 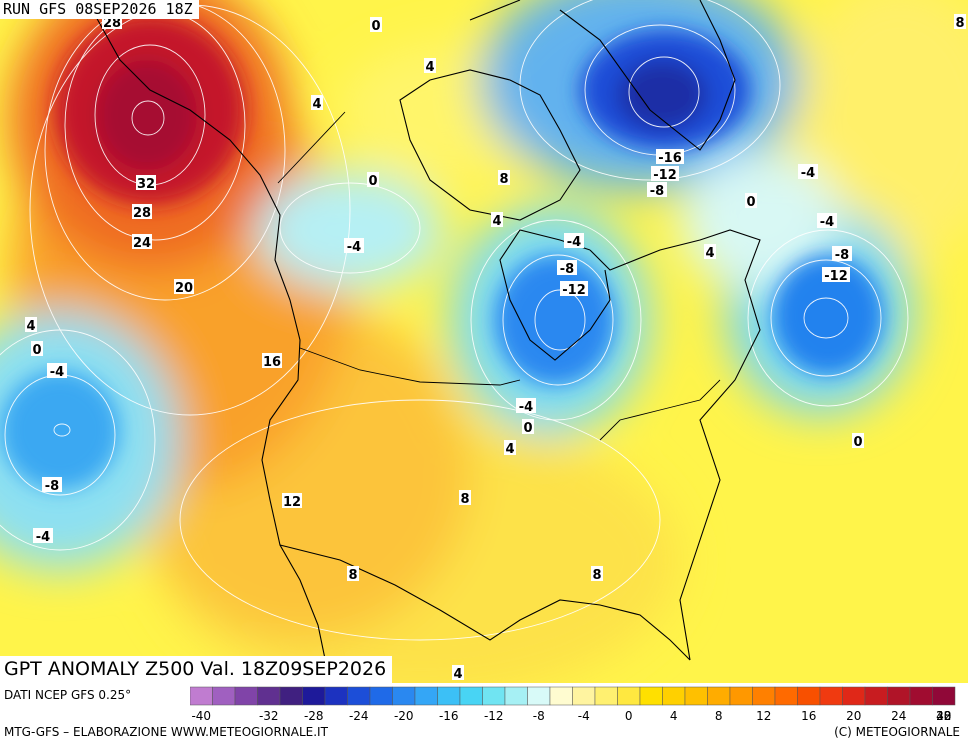 What do you see at coordinates (449, 716) in the screenshot?
I see `colorbar-tick-label: -16` at bounding box center [449, 716].